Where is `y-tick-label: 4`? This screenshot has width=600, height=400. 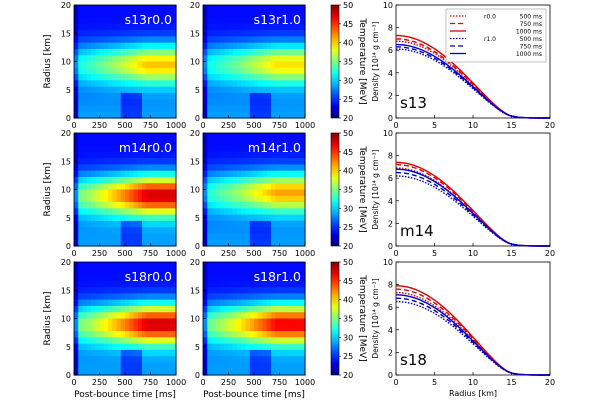 y-tick-label: 4 is located at coordinates (390, 330).